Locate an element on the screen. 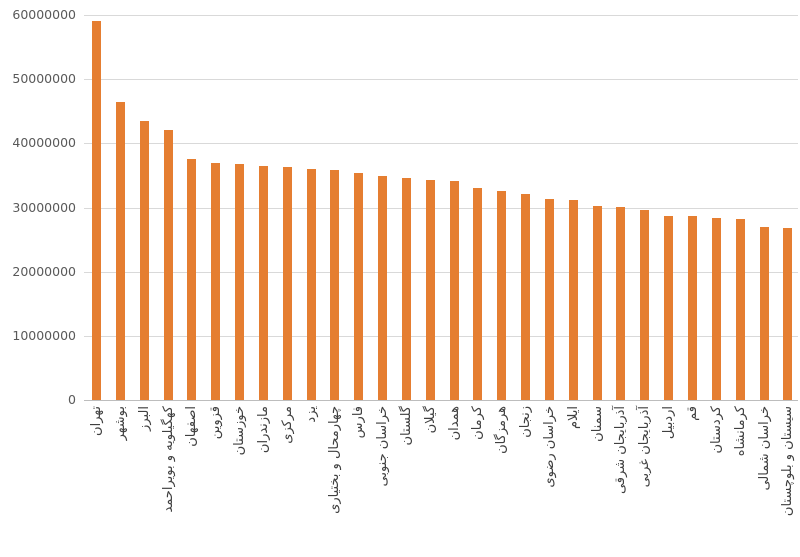 The width and height of the screenshot is (800, 557). x-category-label: بوشهر is located at coordinates (120, 423).